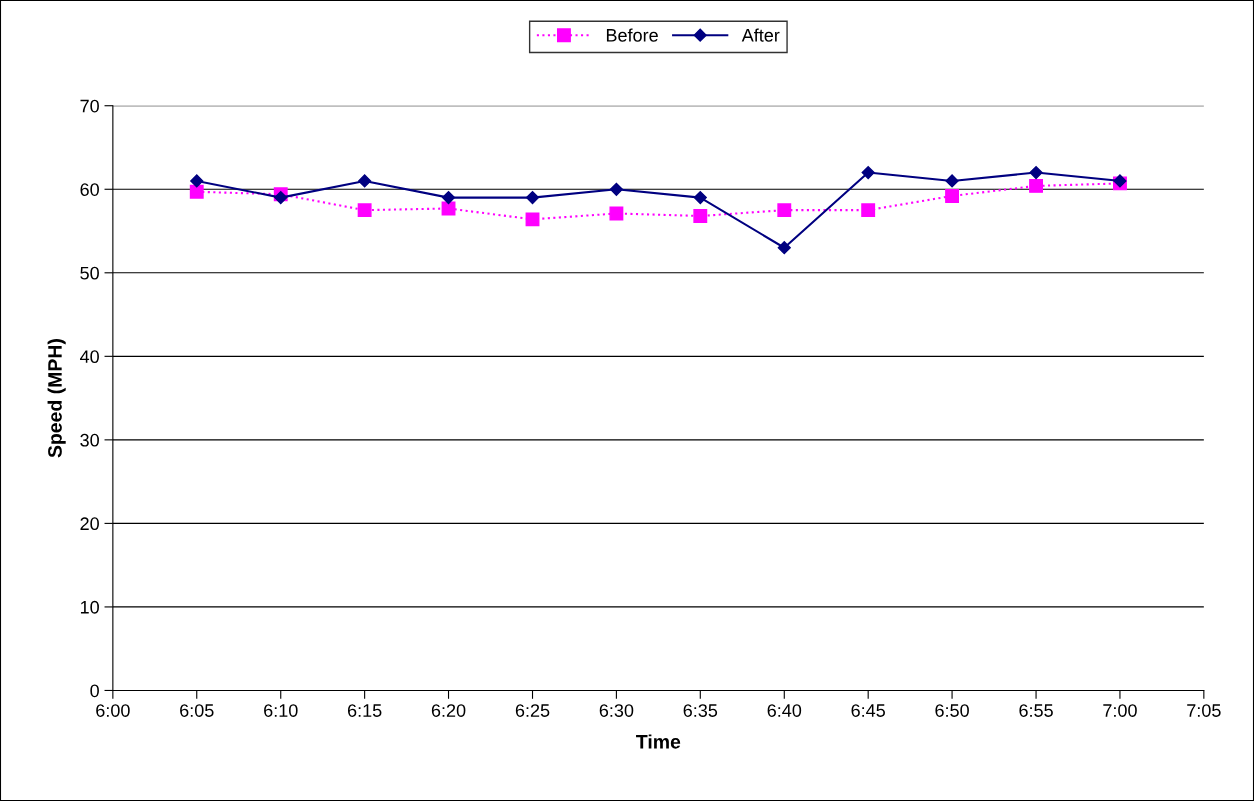 This screenshot has width=1254, height=801. Describe the element at coordinates (632, 35) in the screenshot. I see `legend-label: Before` at that location.